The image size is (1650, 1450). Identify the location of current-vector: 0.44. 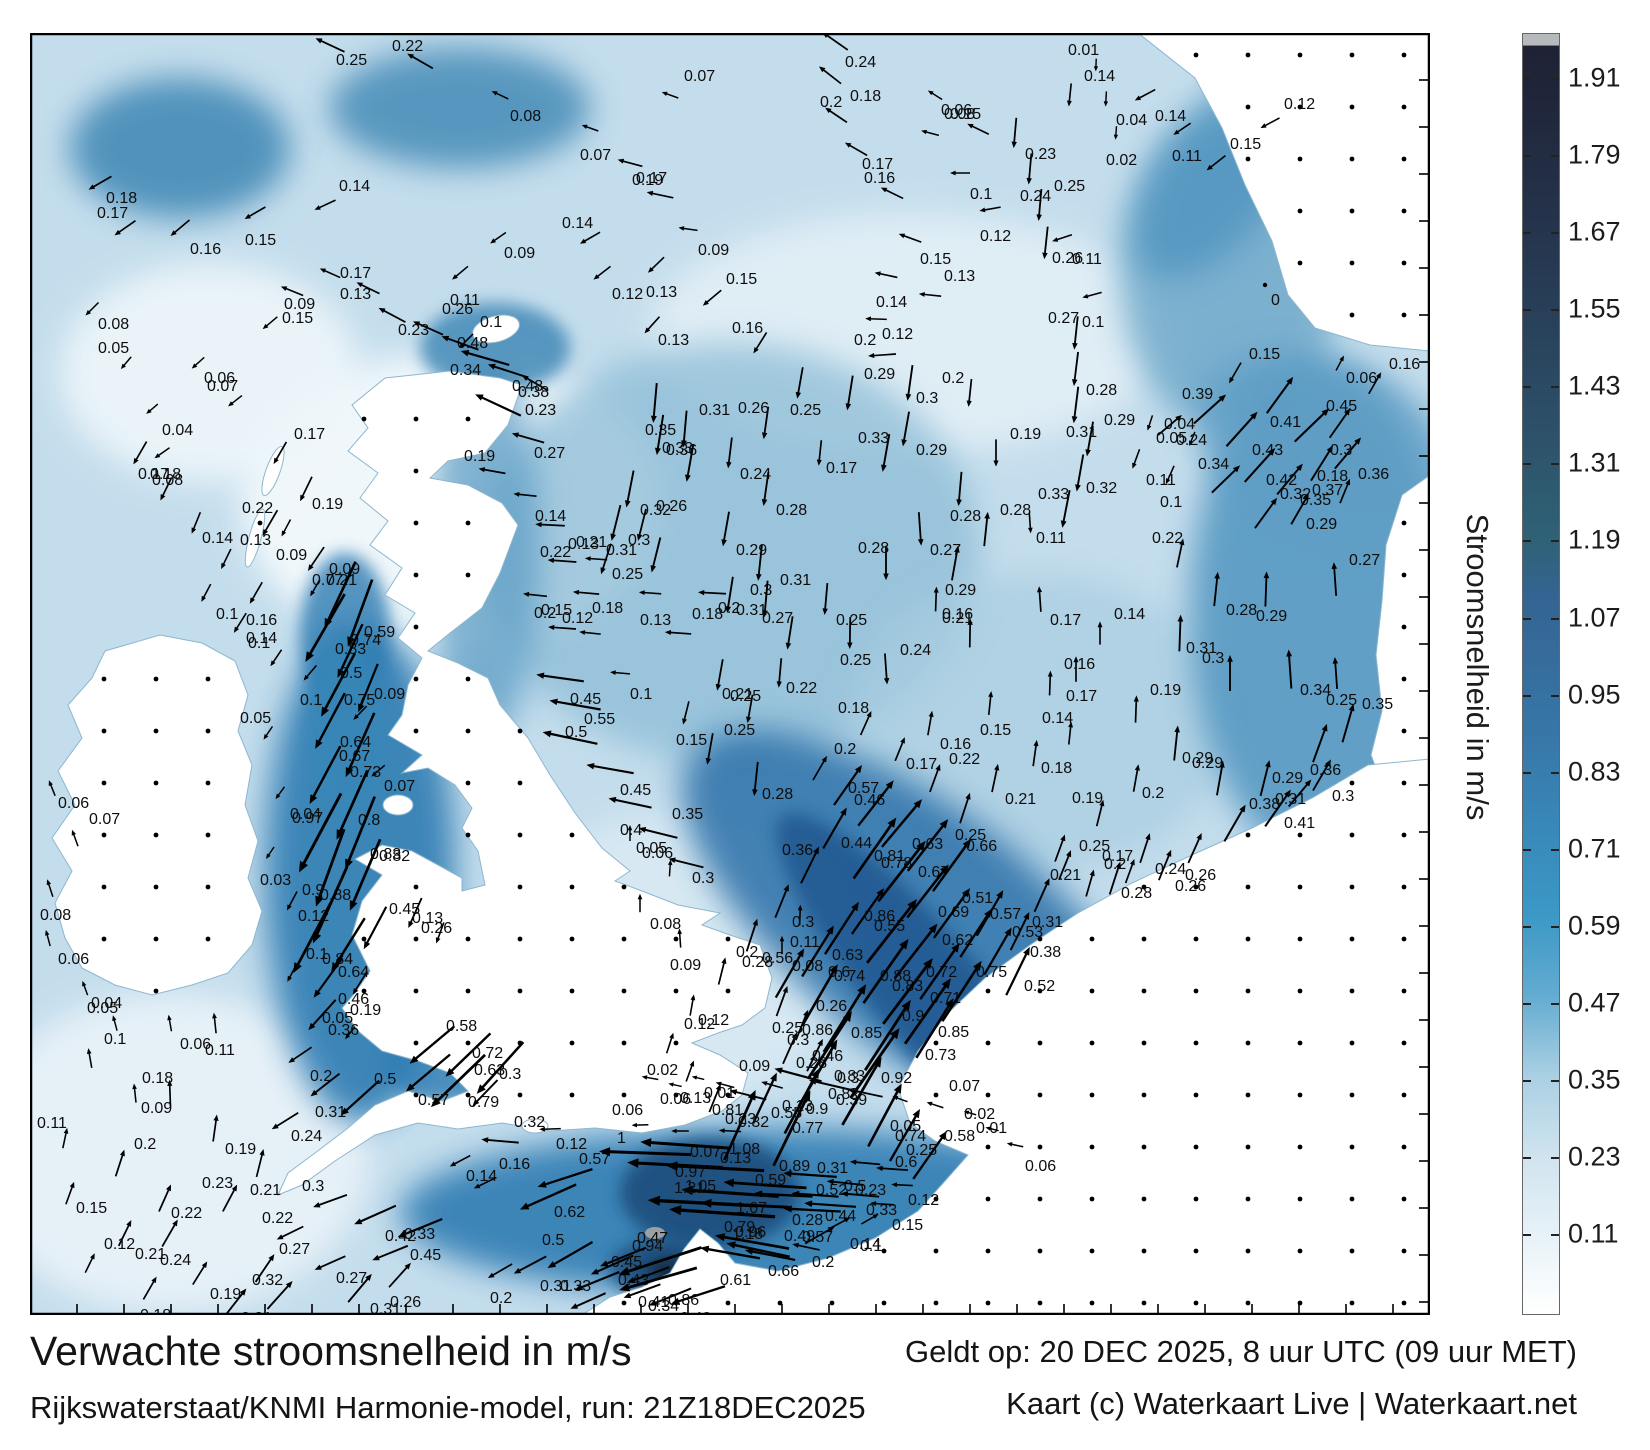
(823, 1207).